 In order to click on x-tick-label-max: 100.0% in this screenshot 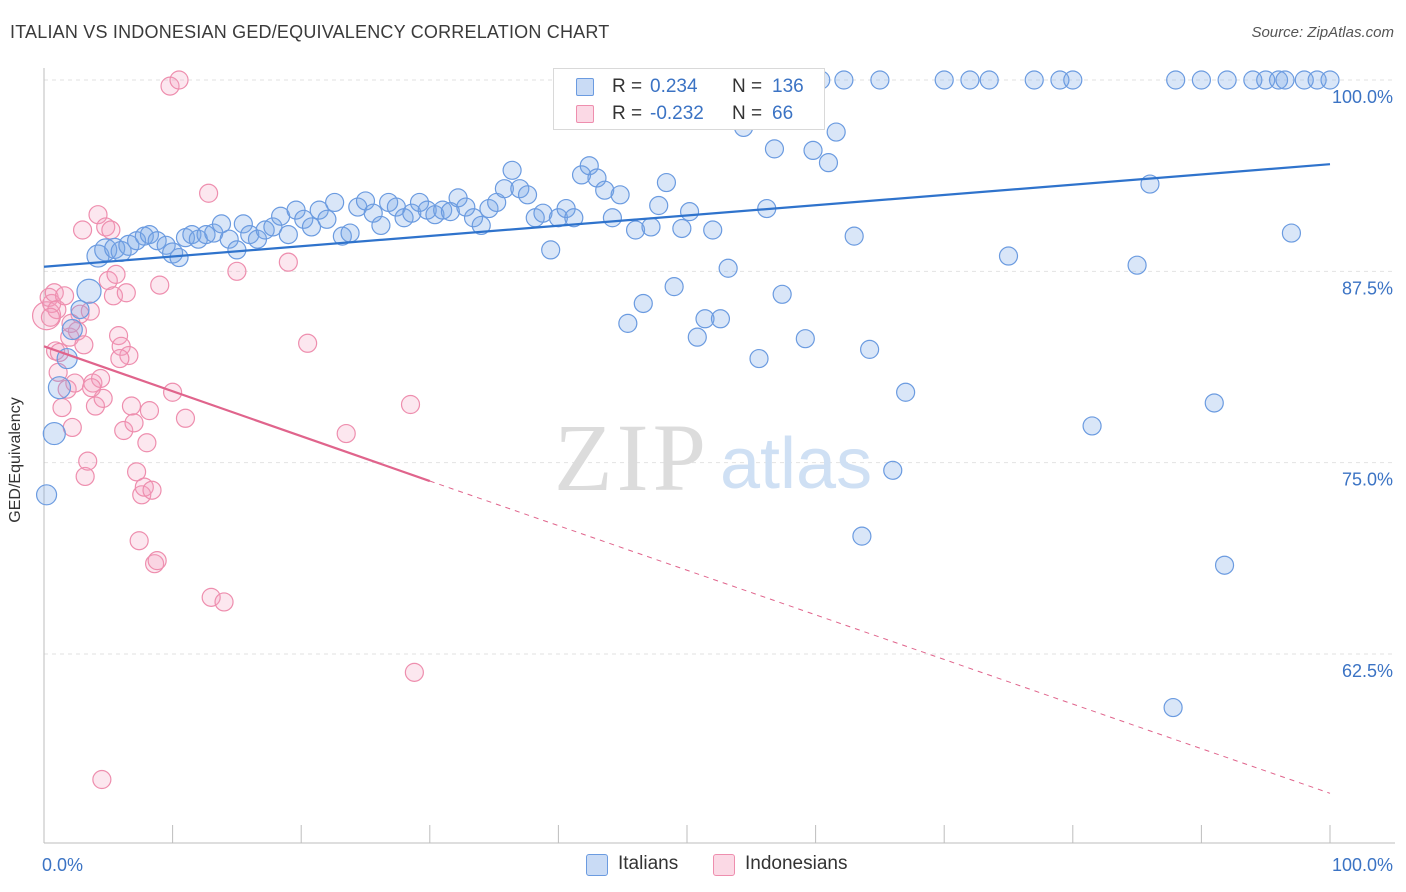, I will do `click(1362, 865)`.